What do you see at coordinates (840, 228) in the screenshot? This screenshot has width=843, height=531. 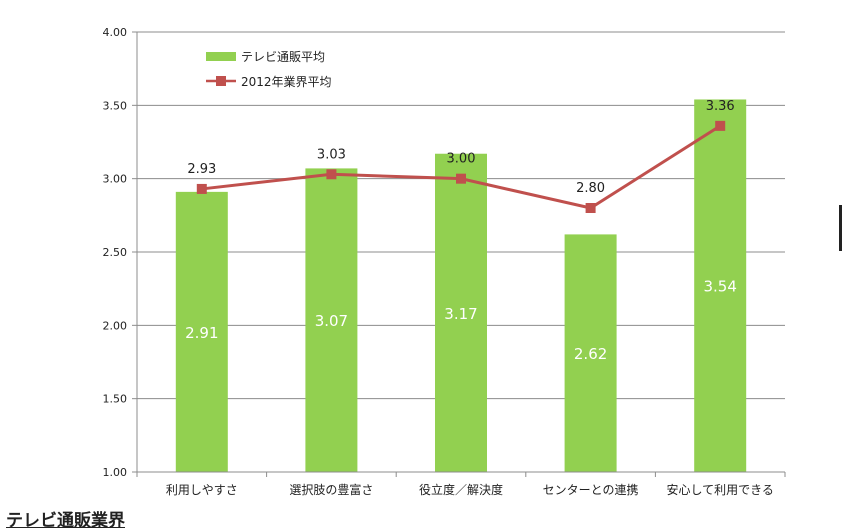 I see `edge-mark` at bounding box center [840, 228].